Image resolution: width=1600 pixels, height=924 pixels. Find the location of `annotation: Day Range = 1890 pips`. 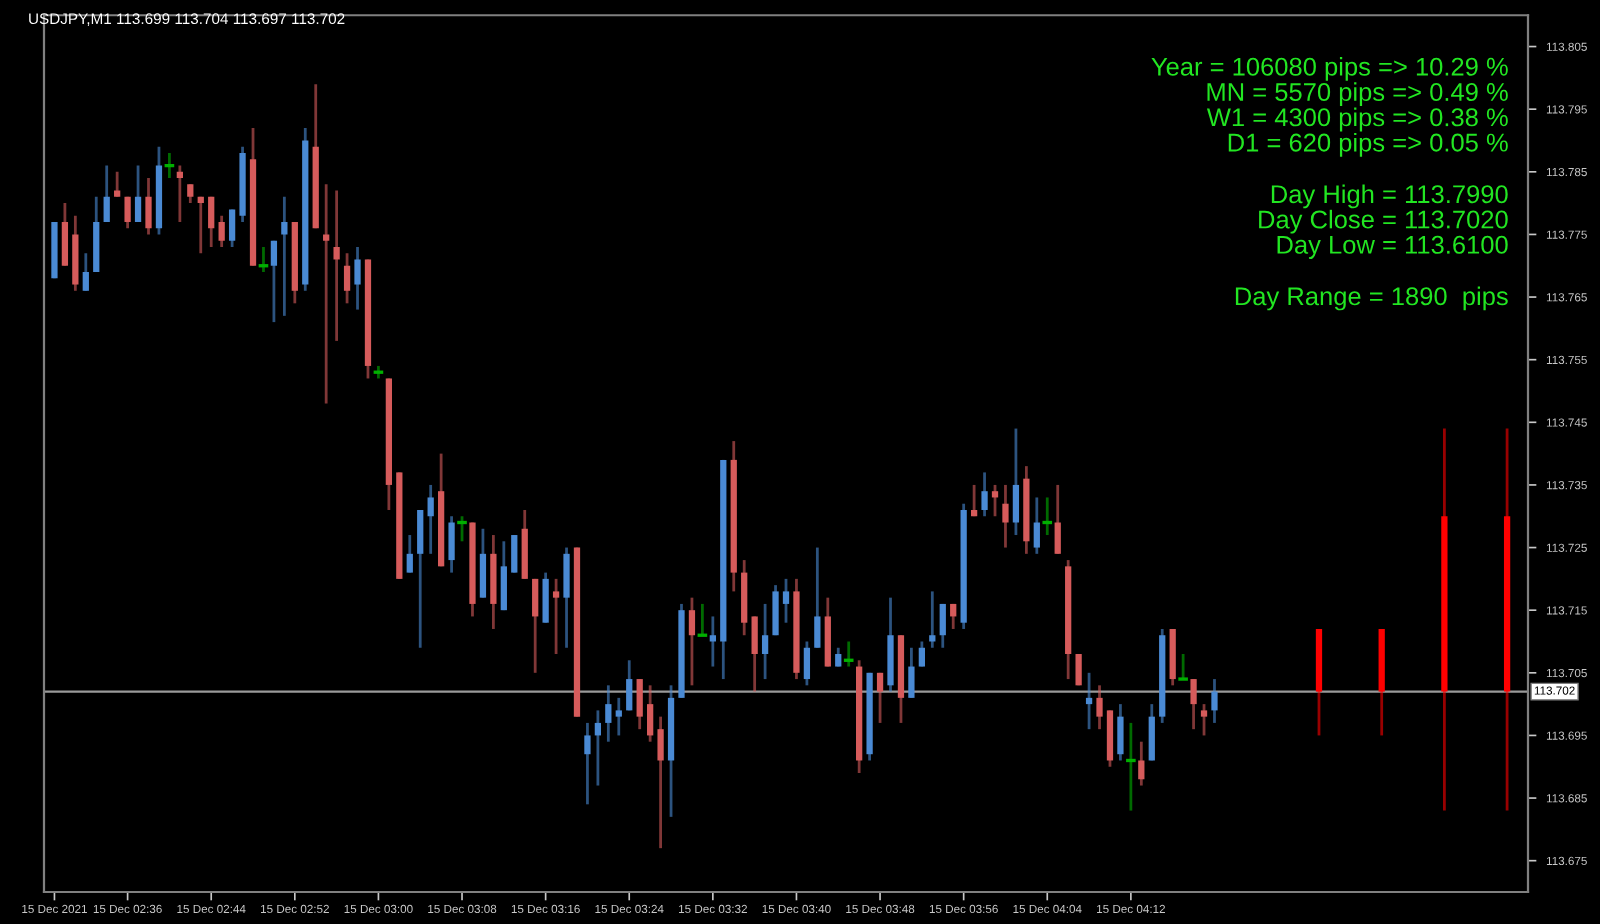

annotation: Day Range = 1890 pips is located at coordinates (1371, 298).